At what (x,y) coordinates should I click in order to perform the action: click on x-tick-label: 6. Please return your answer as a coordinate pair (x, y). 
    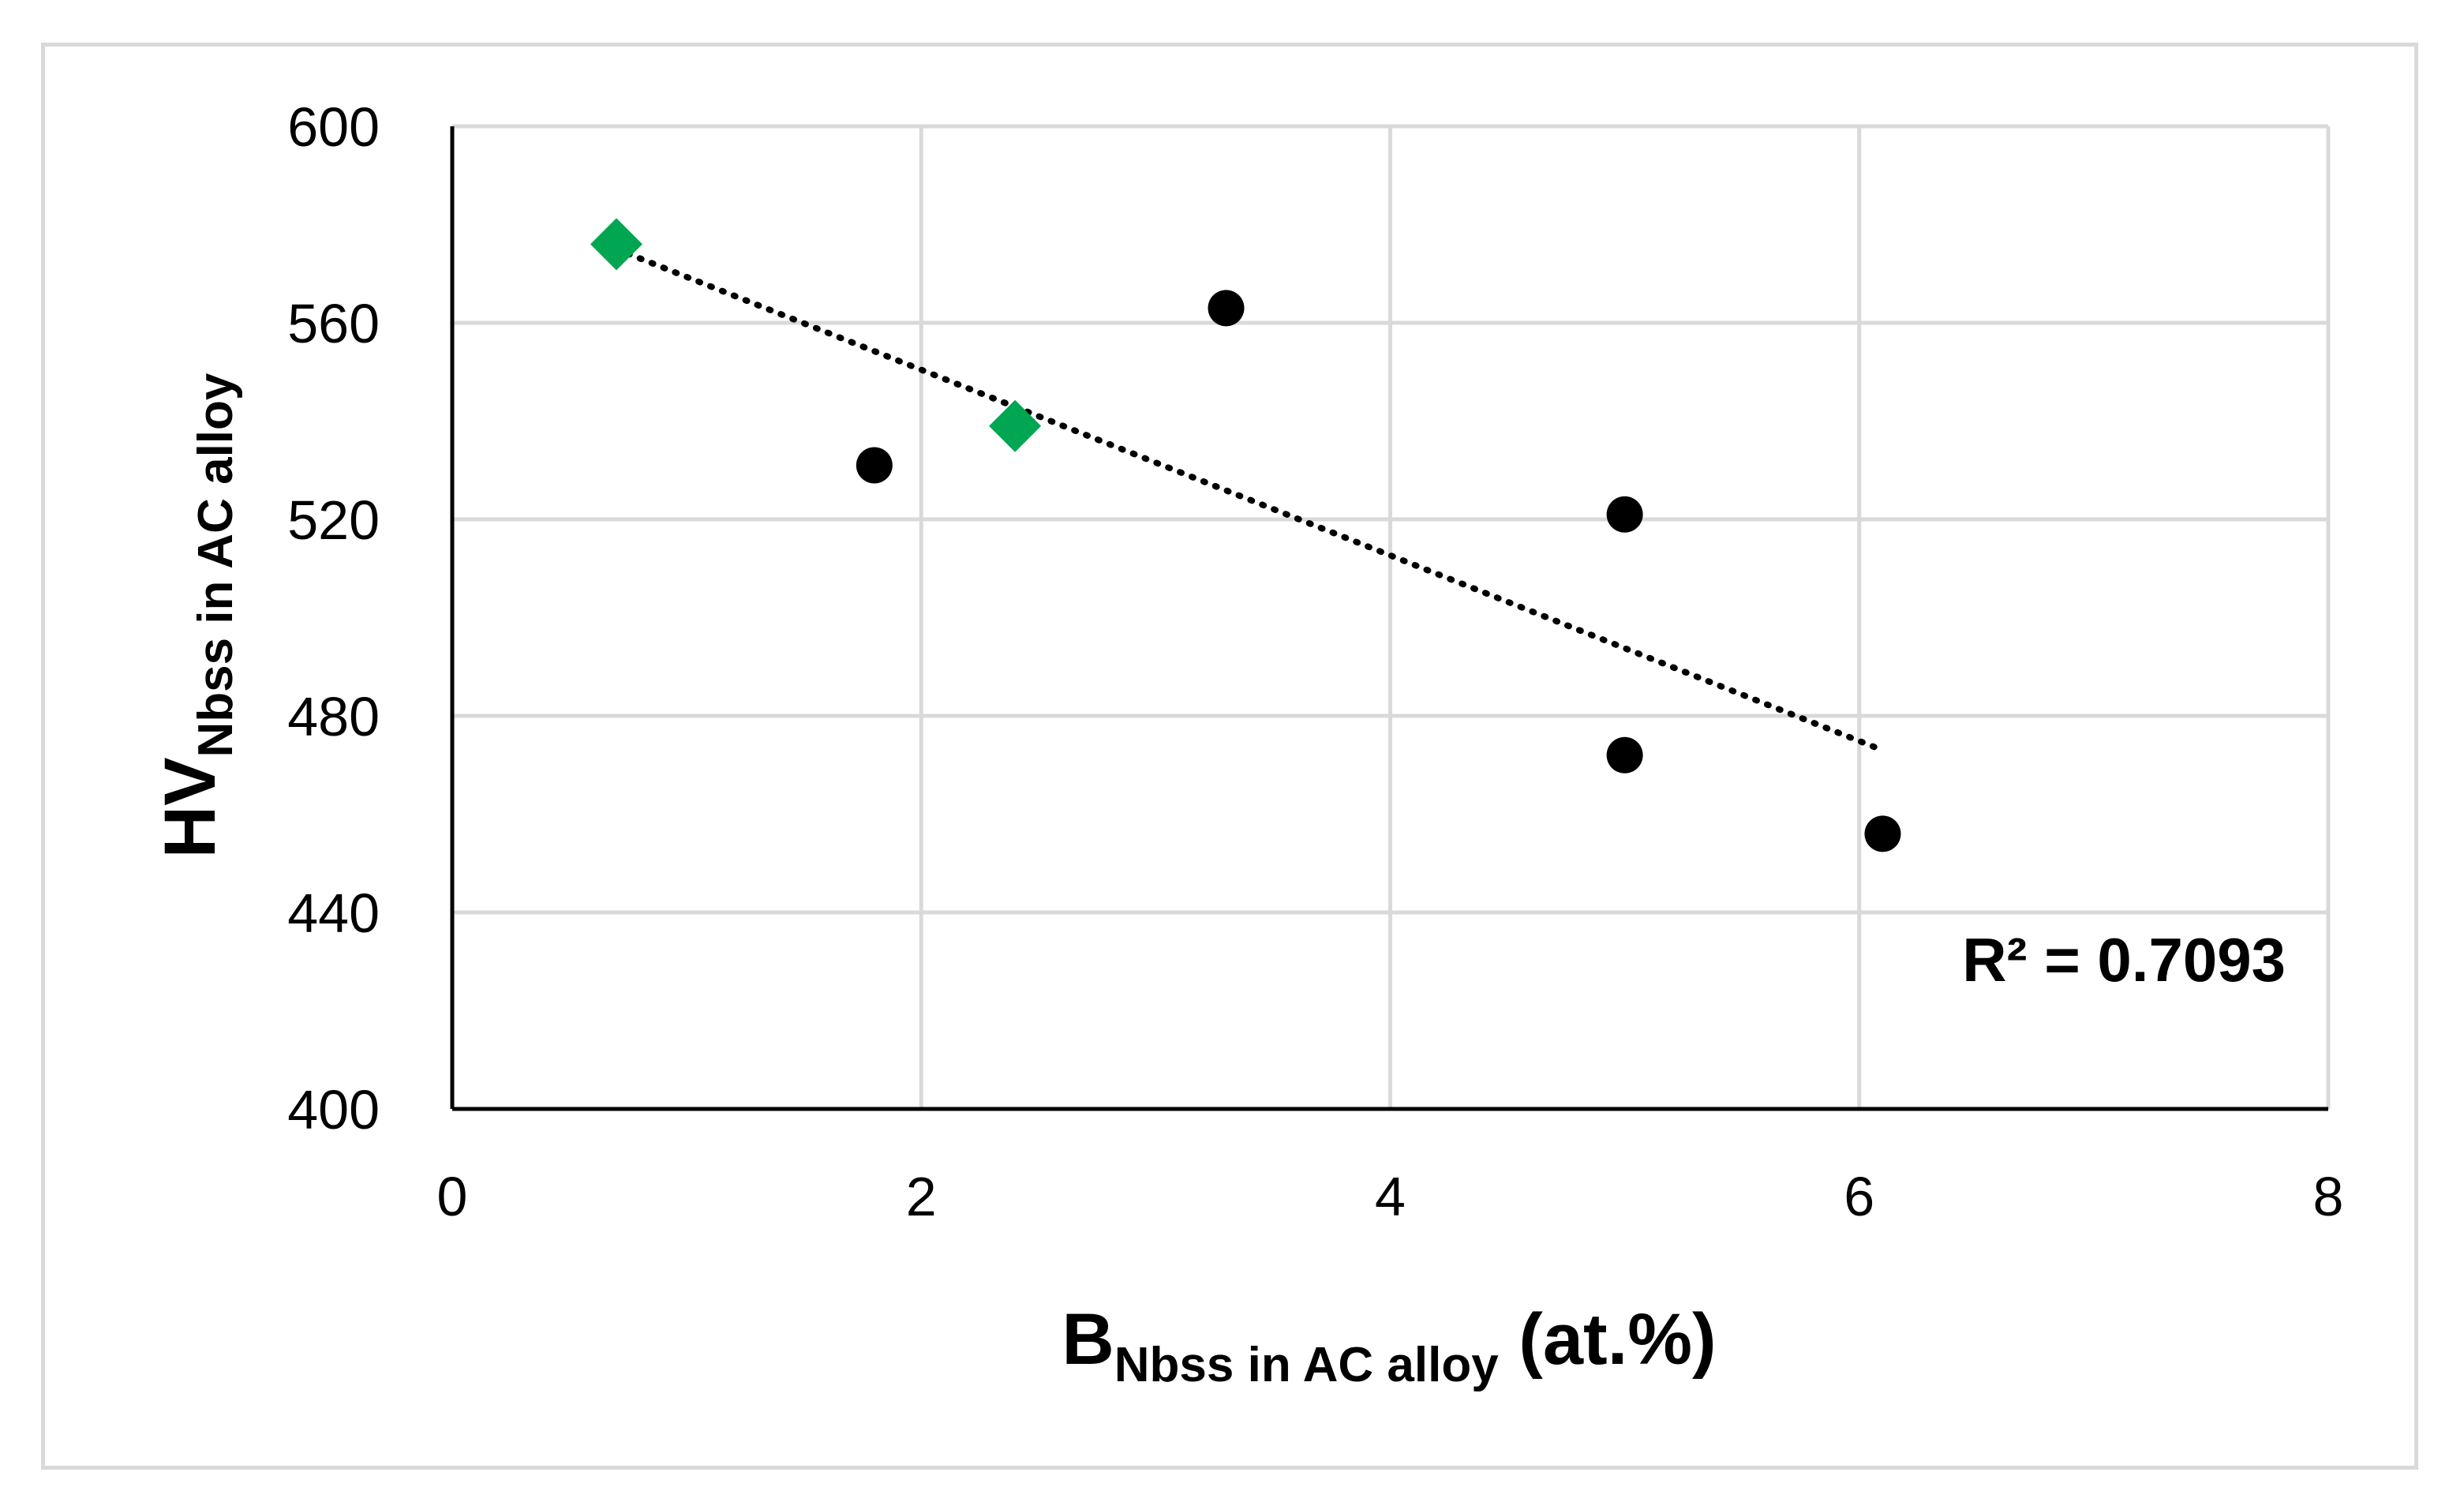
    Looking at the image, I should click on (1859, 1196).